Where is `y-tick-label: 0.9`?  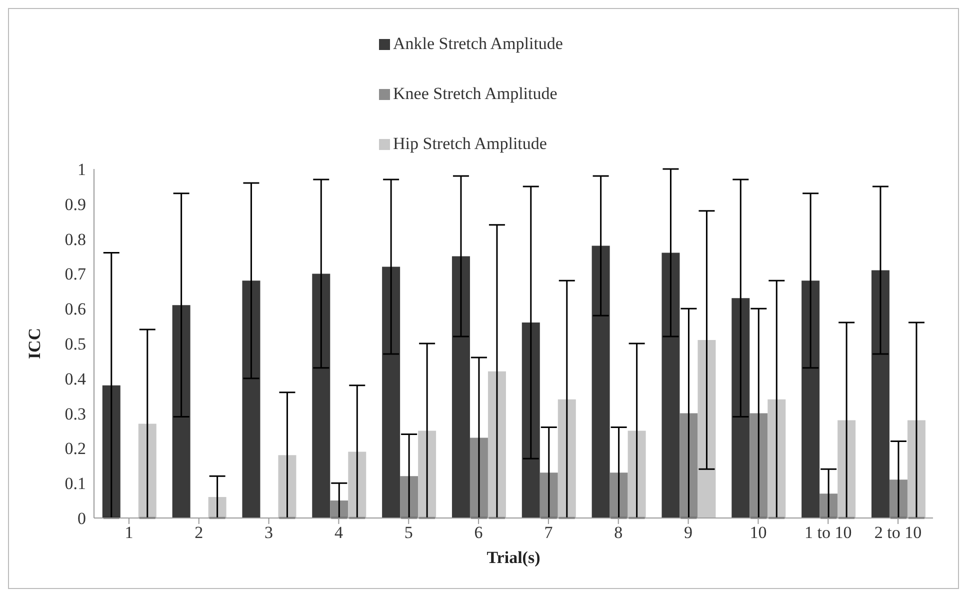
y-tick-label: 0.9 is located at coordinates (75, 204).